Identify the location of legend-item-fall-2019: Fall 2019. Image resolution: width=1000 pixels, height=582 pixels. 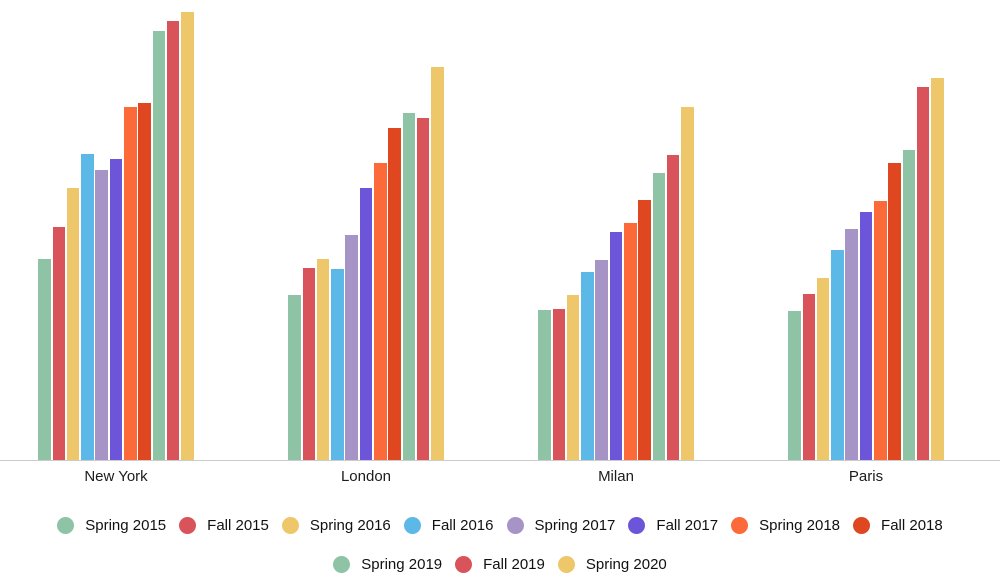
(500, 564).